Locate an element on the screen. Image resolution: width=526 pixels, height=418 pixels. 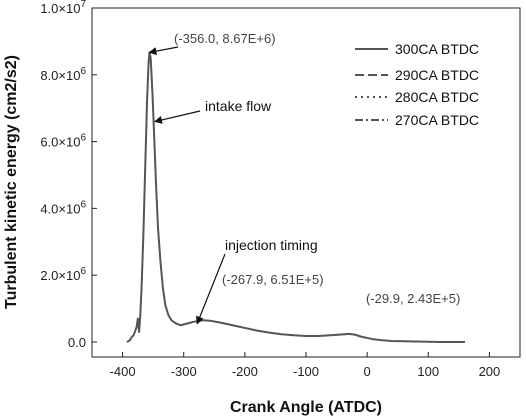
x-tick-label: -100 is located at coordinates (306, 371).